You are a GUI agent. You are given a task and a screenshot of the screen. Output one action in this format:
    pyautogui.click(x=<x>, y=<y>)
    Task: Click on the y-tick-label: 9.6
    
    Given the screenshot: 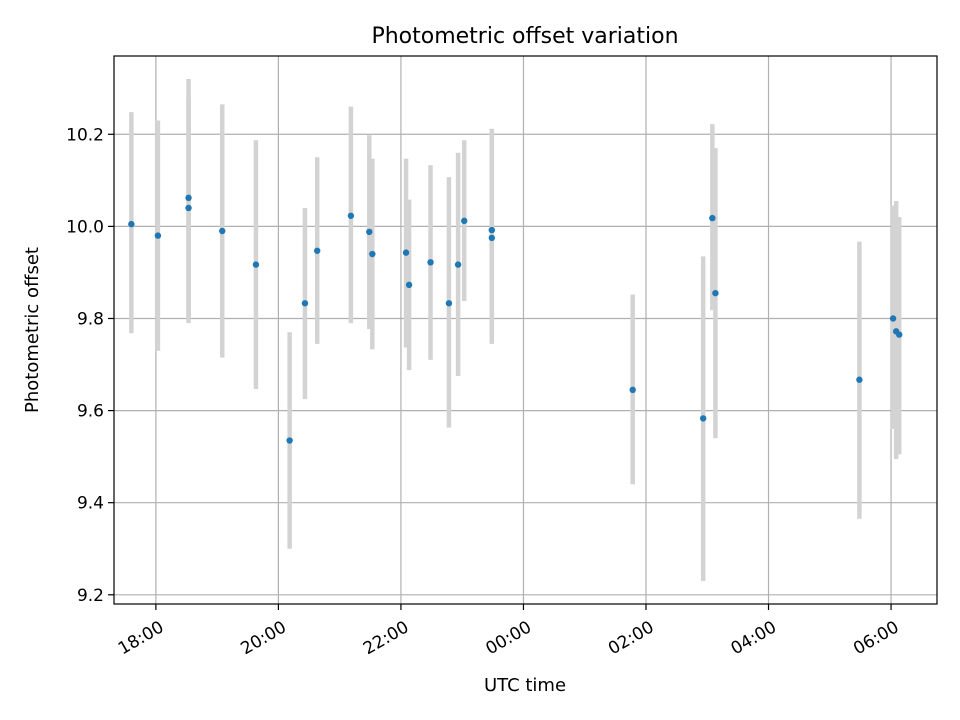 What is the action you would take?
    pyautogui.click(x=90, y=412)
    